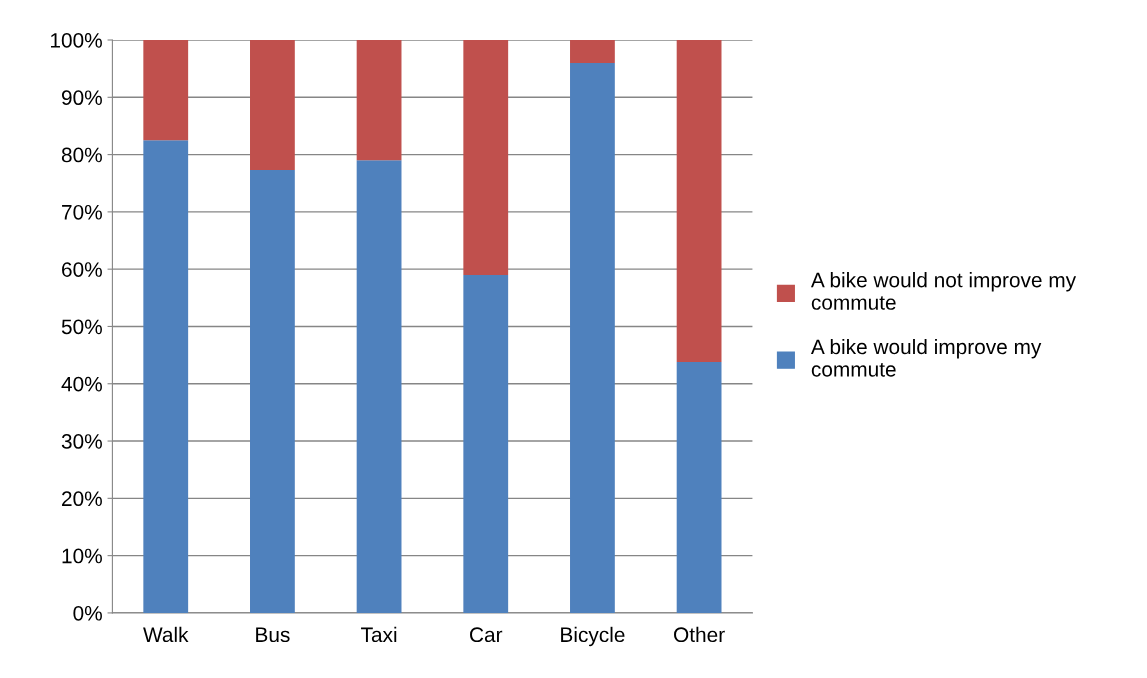 Image resolution: width=1147 pixels, height=678 pixels. I want to click on x-tick-label: Bicycle, so click(593, 636).